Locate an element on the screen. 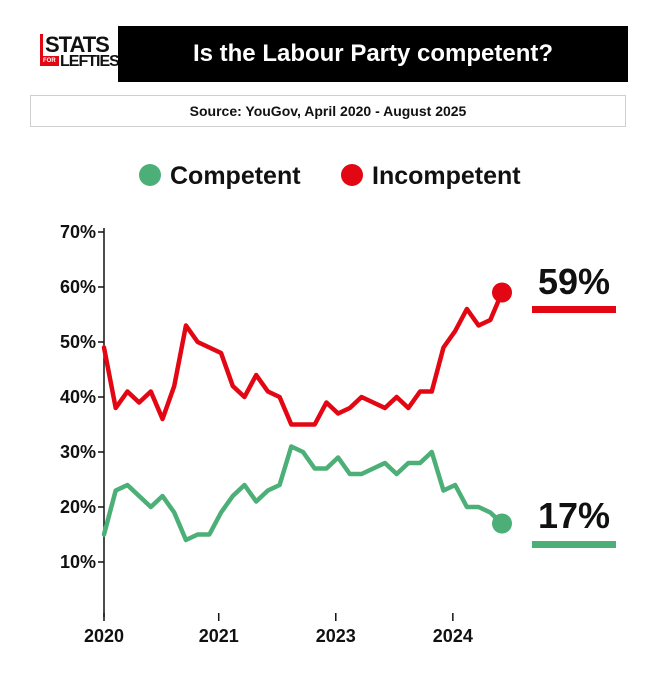 The image size is (660, 680). legend-label-incompetent: Incompetent is located at coordinates (446, 176).